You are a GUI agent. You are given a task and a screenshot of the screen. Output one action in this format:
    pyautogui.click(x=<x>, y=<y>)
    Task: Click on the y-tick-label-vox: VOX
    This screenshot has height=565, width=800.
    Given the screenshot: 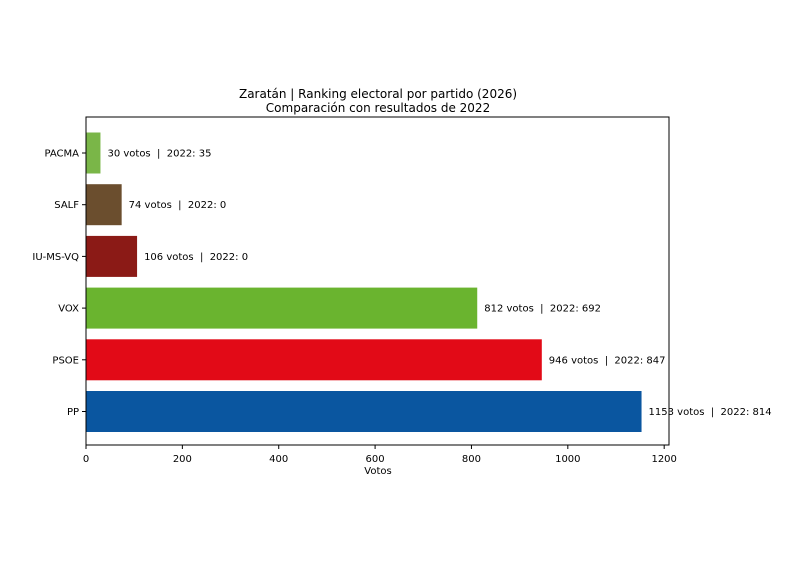 What is the action you would take?
    pyautogui.click(x=68, y=309)
    